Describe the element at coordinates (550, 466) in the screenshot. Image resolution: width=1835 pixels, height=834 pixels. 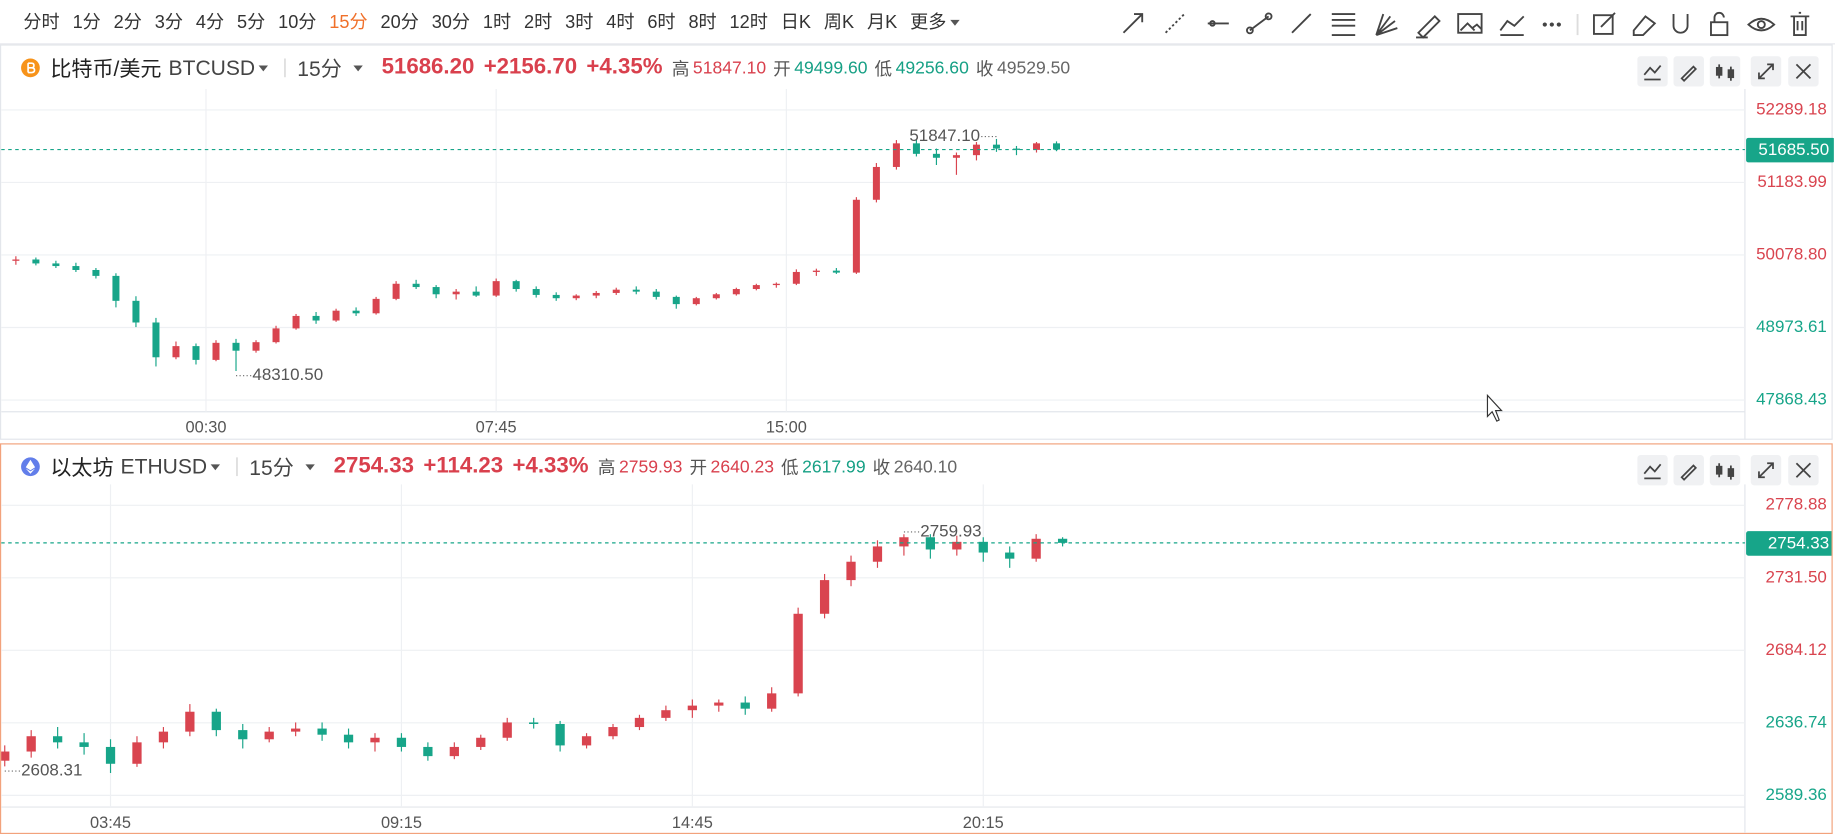
I see `change-pct: +4.33%` at that location.